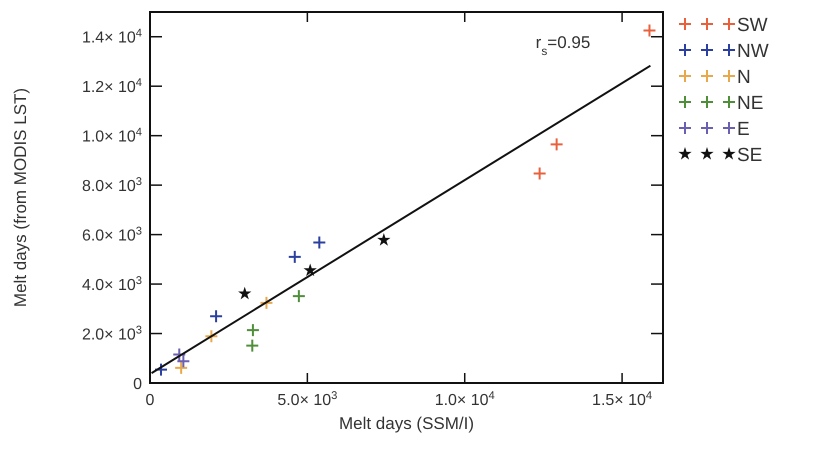 The image size is (839, 453). What do you see at coordinates (112, 37) in the screenshot?
I see `y-tick-label: 1.4× 10$^{4}$` at bounding box center [112, 37].